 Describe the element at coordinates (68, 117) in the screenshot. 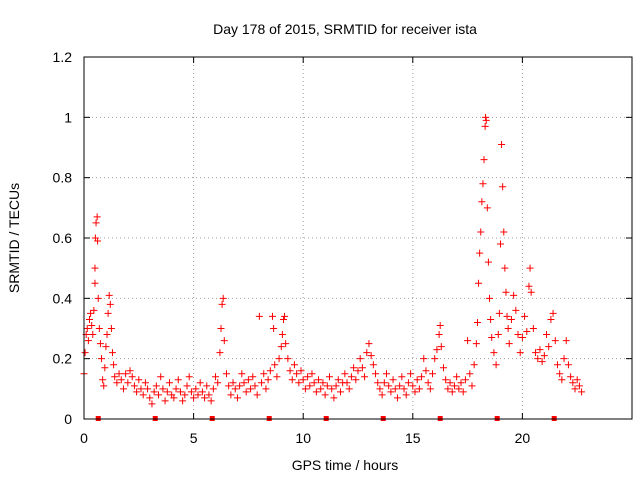

I see `y-tick-label: 1` at that location.